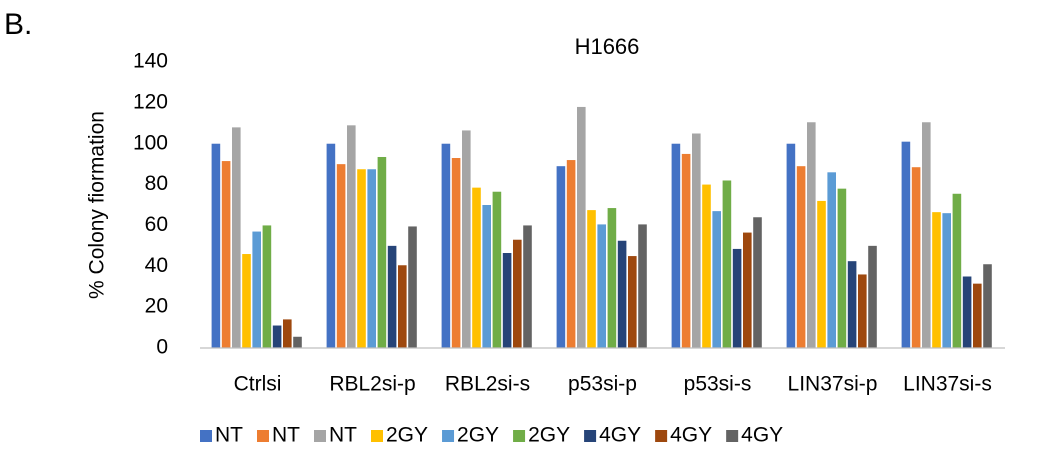 The height and width of the screenshot is (450, 1058). Describe the element at coordinates (602, 384) in the screenshot. I see `x-tick-label: p53si-p` at that location.